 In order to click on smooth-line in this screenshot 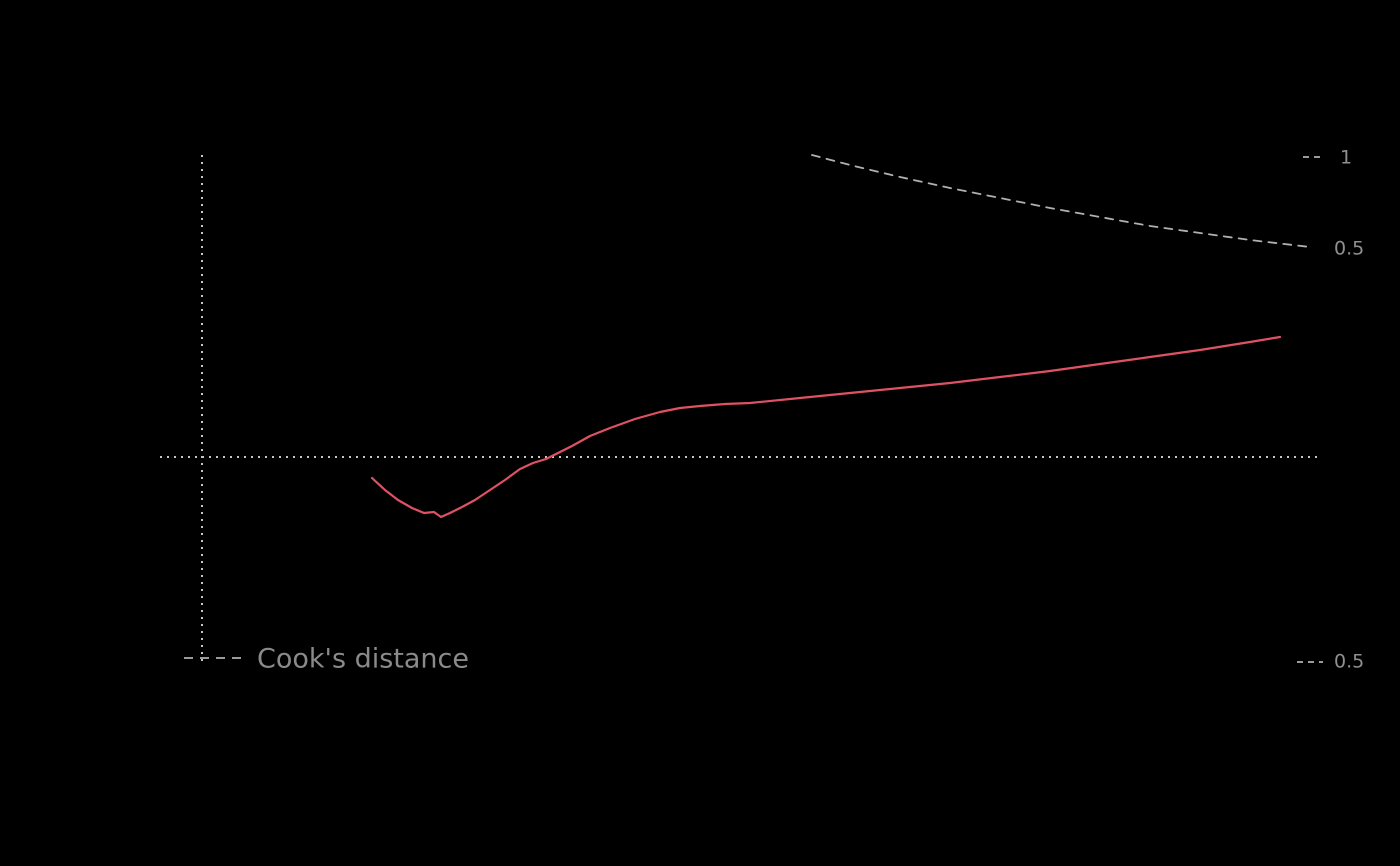, I will do `click(826, 427)`.